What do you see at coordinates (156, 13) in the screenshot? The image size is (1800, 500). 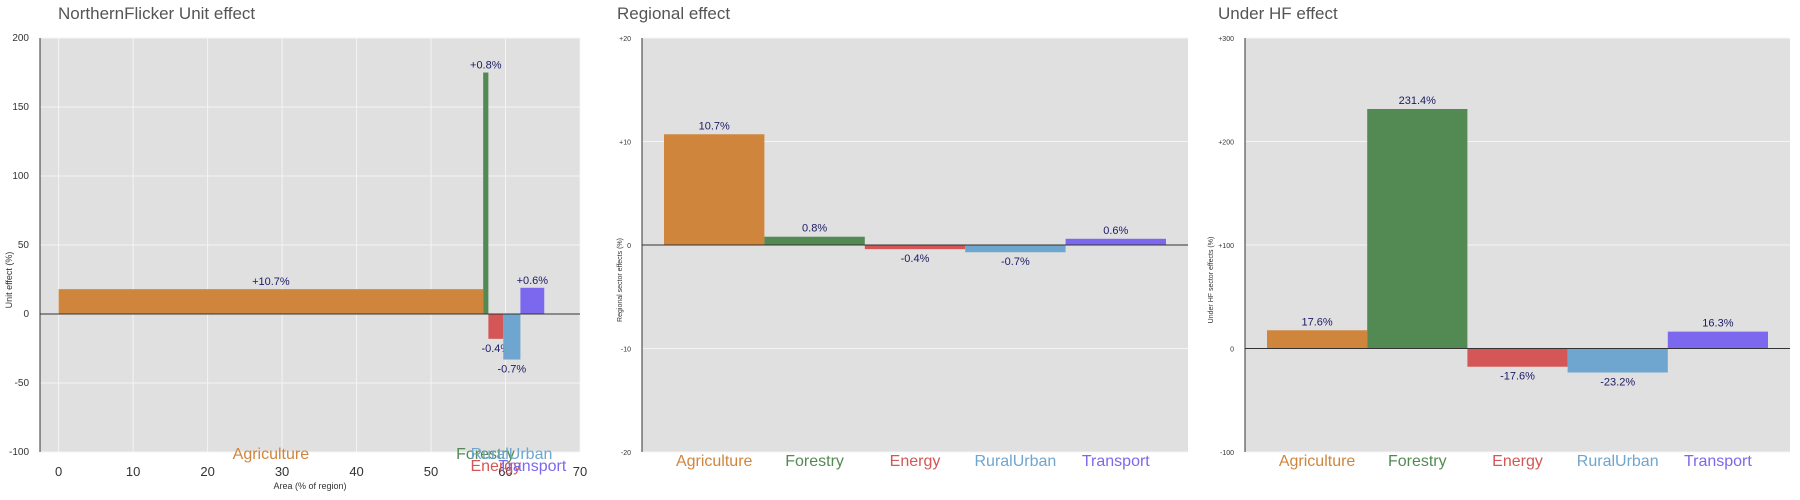 I see `unit-effect-title: NorthernFlicker Unit effect` at bounding box center [156, 13].